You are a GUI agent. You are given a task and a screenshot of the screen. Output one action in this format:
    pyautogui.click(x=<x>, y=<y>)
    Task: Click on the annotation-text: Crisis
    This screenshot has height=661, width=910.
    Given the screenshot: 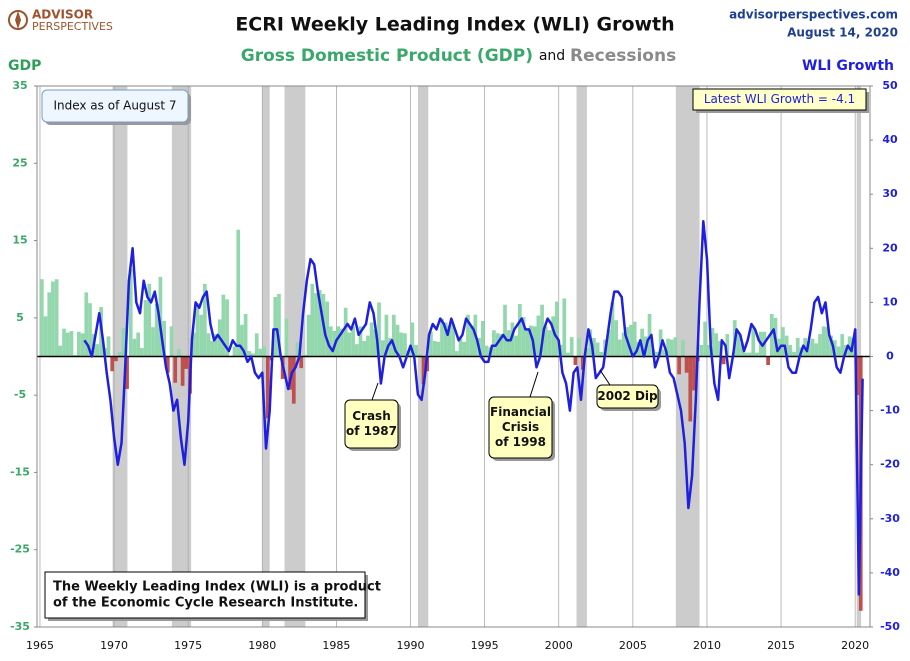 What is the action you would take?
    pyautogui.click(x=520, y=427)
    